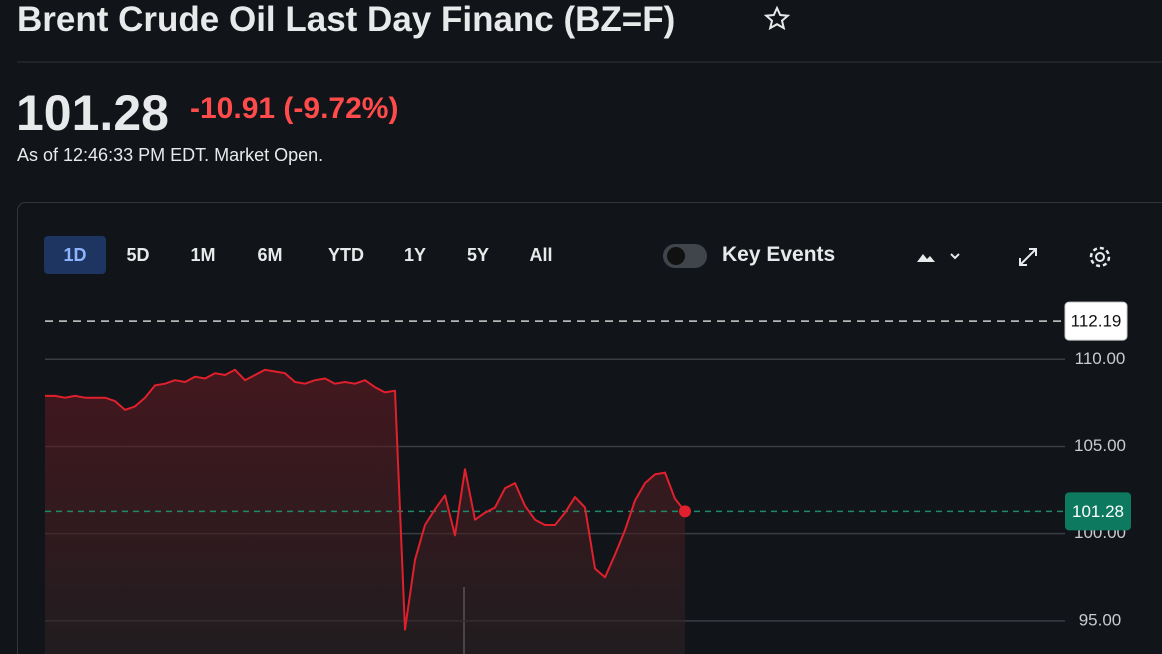 The width and height of the screenshot is (1162, 654). I want to click on last-point, so click(685, 511).